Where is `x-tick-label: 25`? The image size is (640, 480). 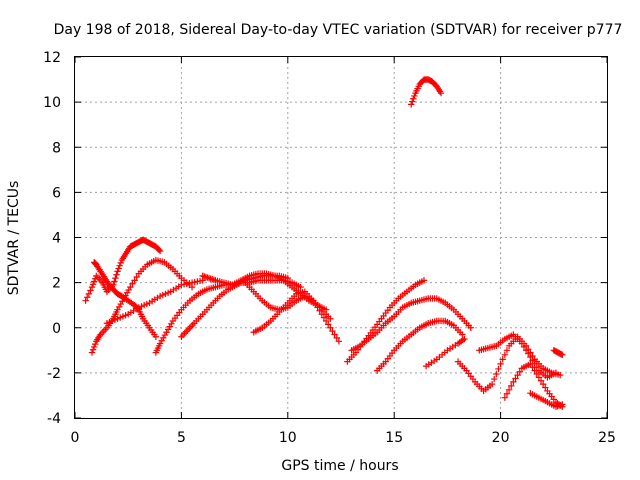 x-tick-label: 25 is located at coordinates (607, 438).